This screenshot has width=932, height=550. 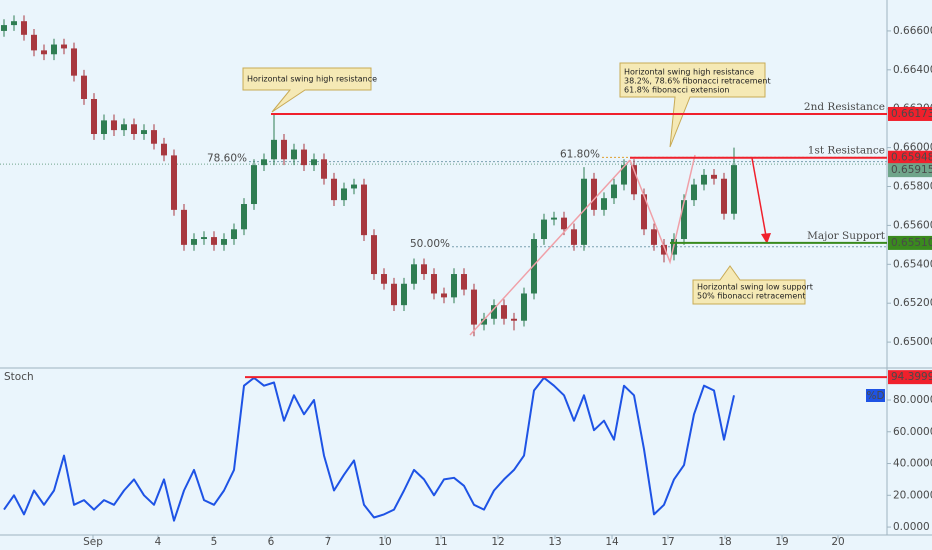 I want to click on fib-label: 50.00%, so click(x=430, y=244).